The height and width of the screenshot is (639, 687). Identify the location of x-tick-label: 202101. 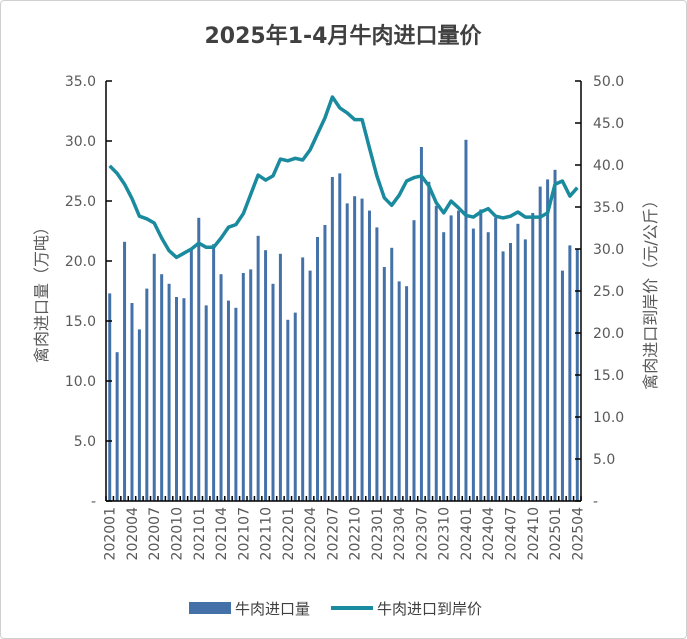
(200, 533).